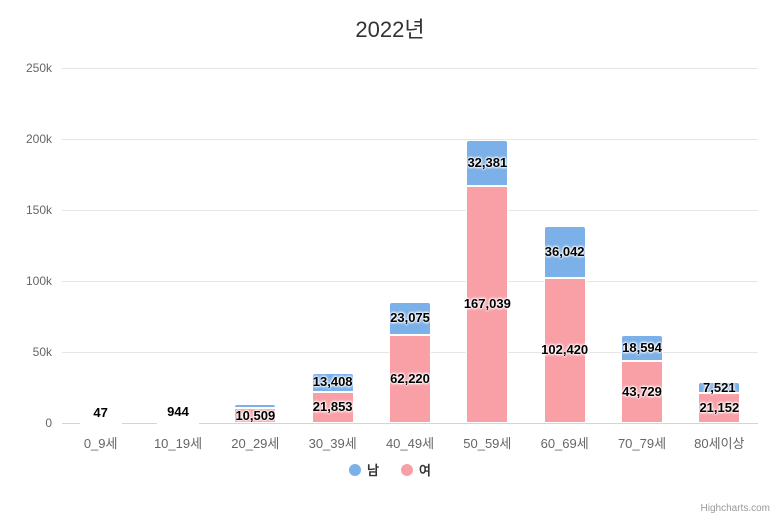 The image size is (780, 520). I want to click on data-label: 10,509, so click(255, 415).